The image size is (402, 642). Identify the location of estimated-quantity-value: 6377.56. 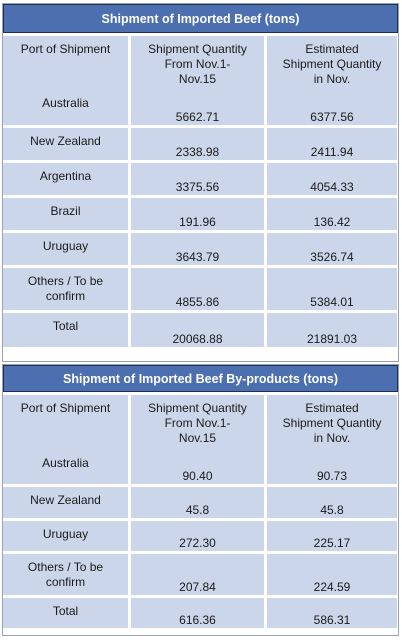
(332, 117).